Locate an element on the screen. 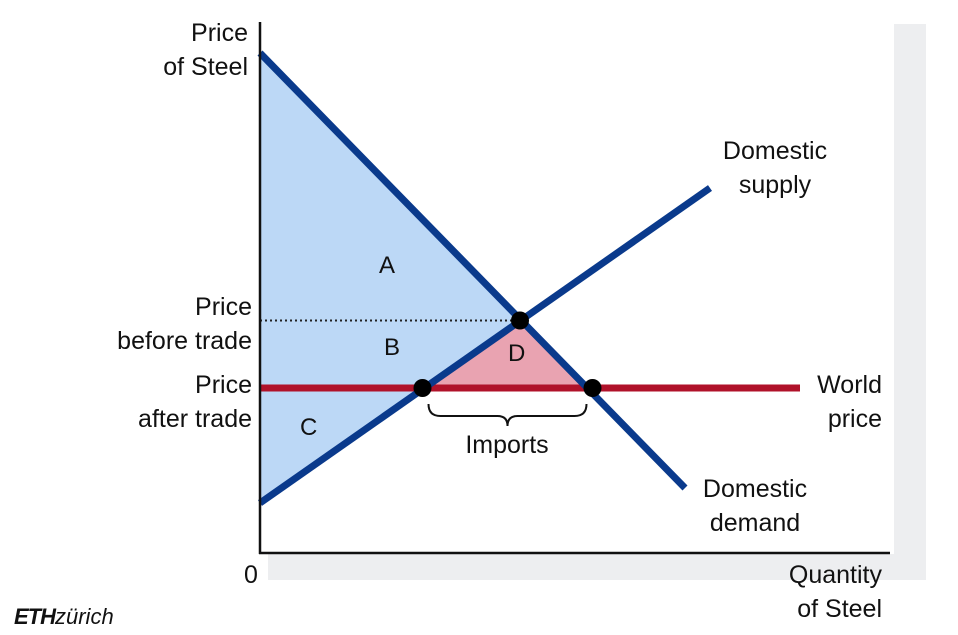  x-axis-label: Quantity of Steel is located at coordinates (835, 592).